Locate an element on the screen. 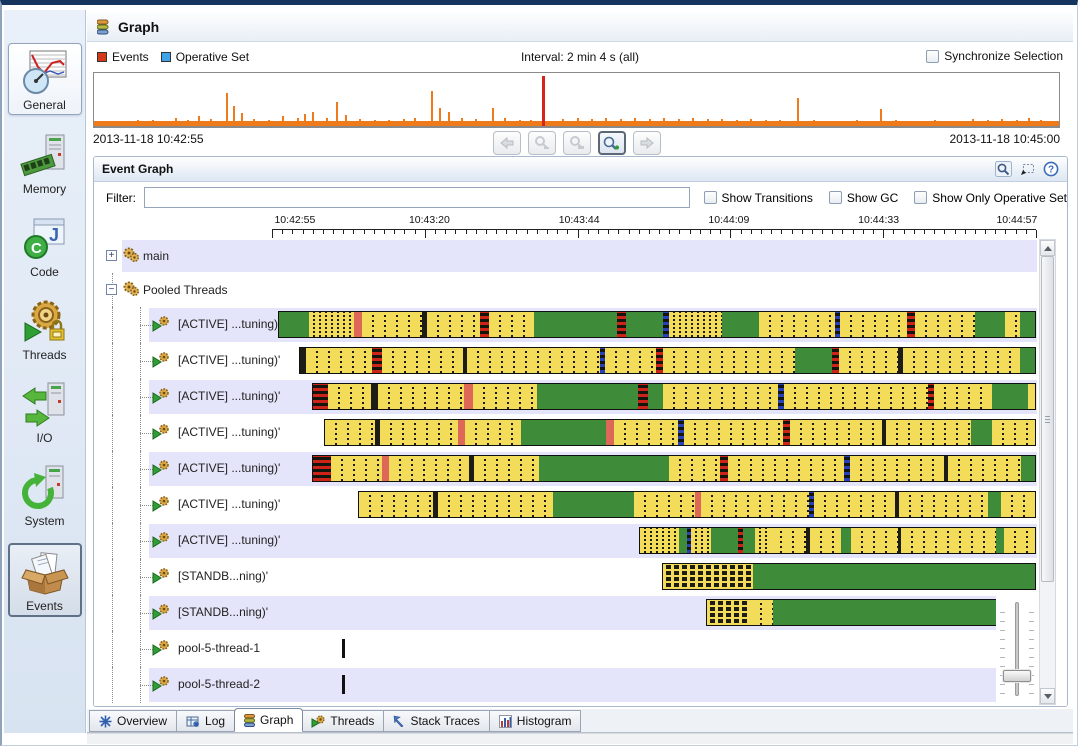 This screenshot has width=1078, height=746. overview-chart is located at coordinates (576, 100).